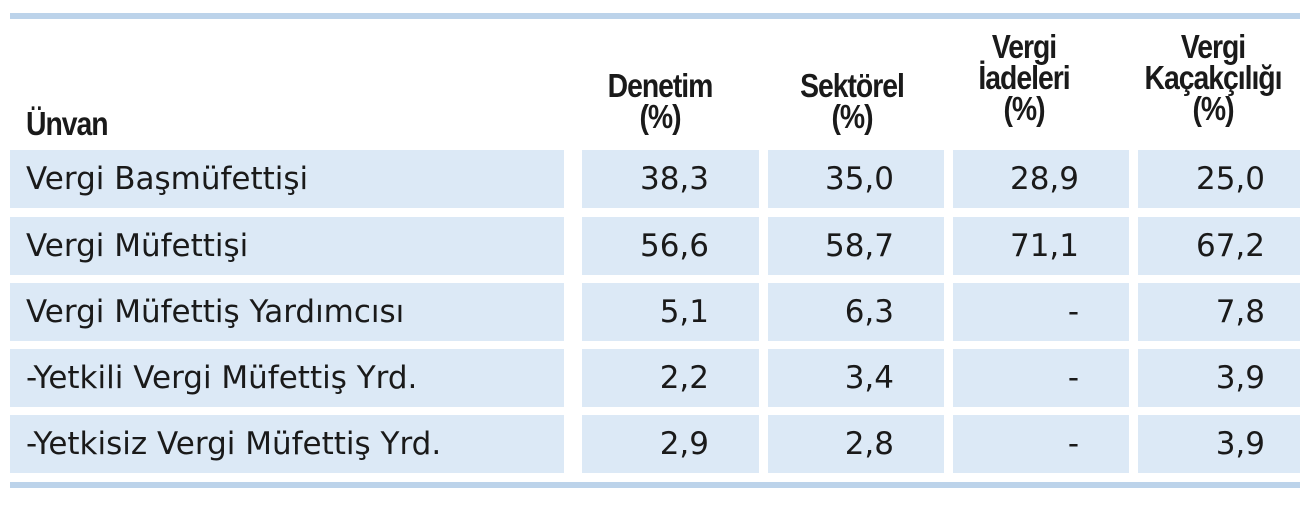 The width and height of the screenshot is (1300, 507). I want to click on header-unvan: Ünvan, so click(67, 123).